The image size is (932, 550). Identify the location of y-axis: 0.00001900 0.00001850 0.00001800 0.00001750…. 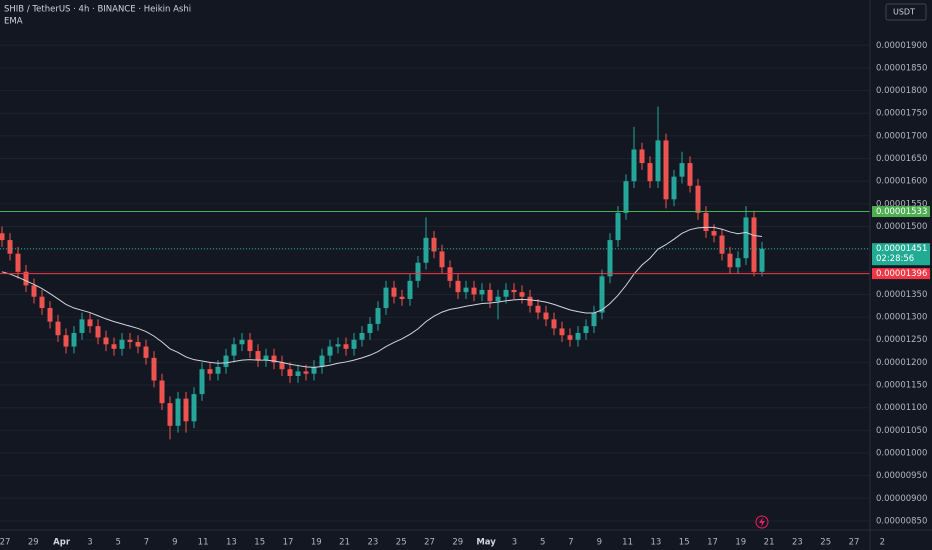
(901, 283).